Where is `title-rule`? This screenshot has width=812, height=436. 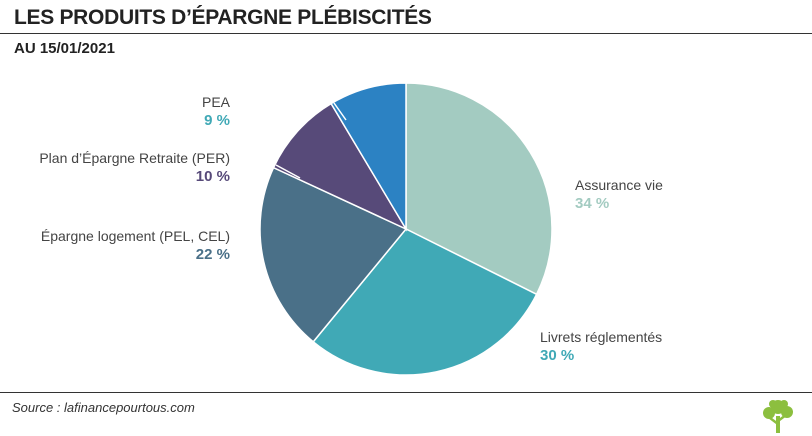
title-rule is located at coordinates (406, 33).